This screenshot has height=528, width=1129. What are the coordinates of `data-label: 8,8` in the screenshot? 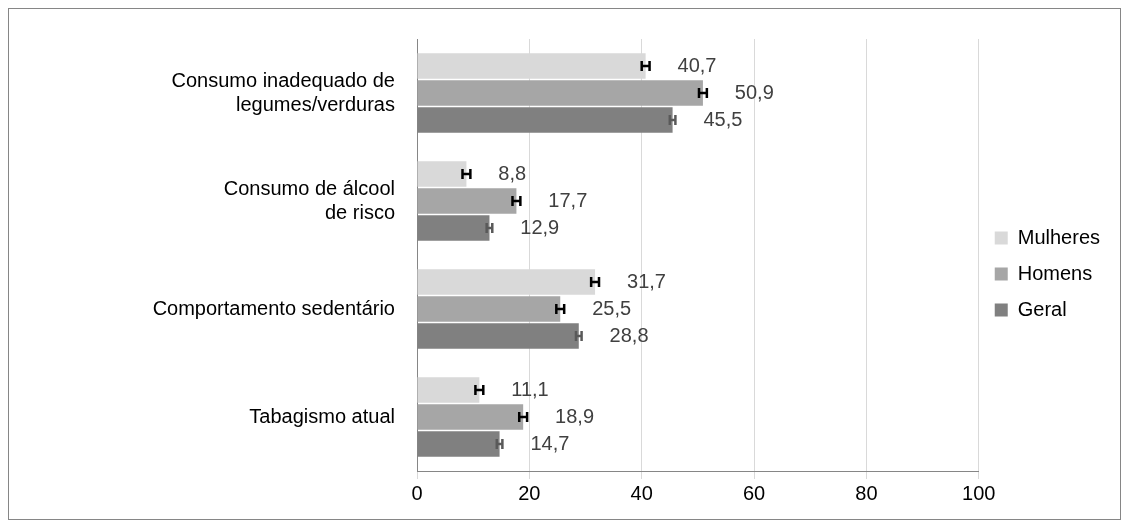 It's located at (512, 172).